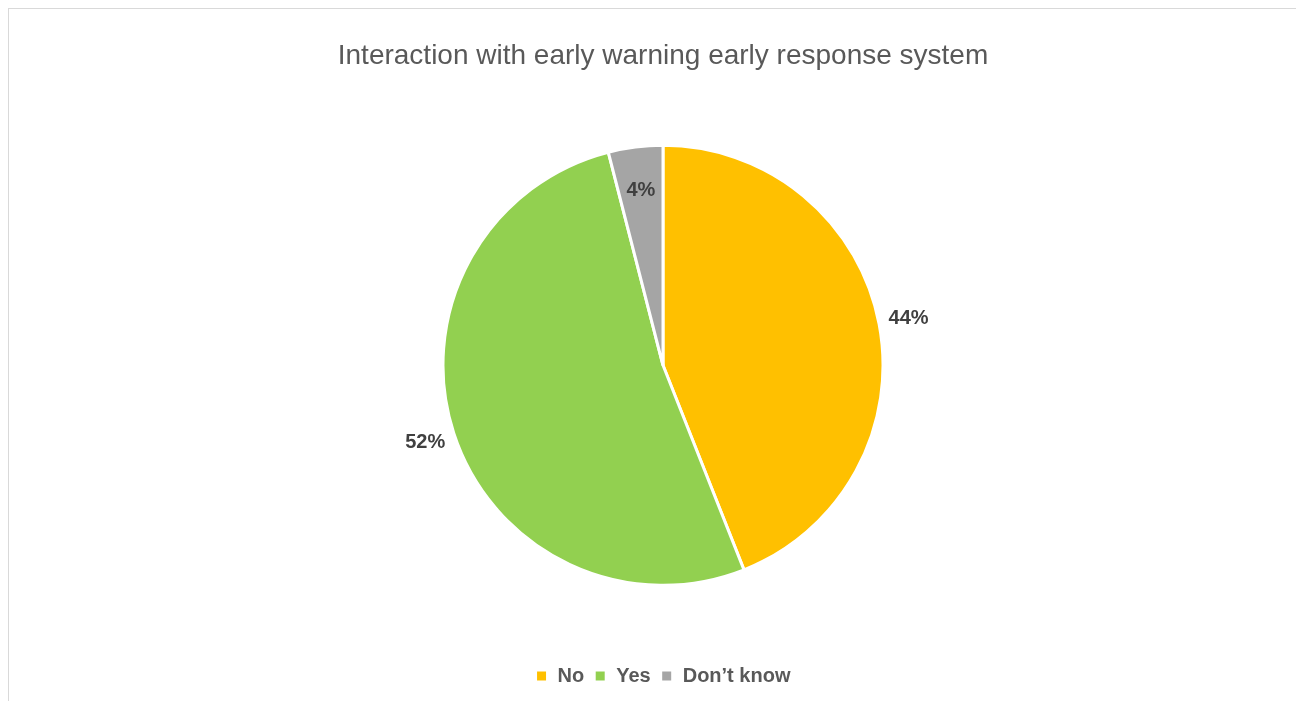 The image size is (1304, 713). What do you see at coordinates (908, 316) in the screenshot?
I see `data-label: 44%` at bounding box center [908, 316].